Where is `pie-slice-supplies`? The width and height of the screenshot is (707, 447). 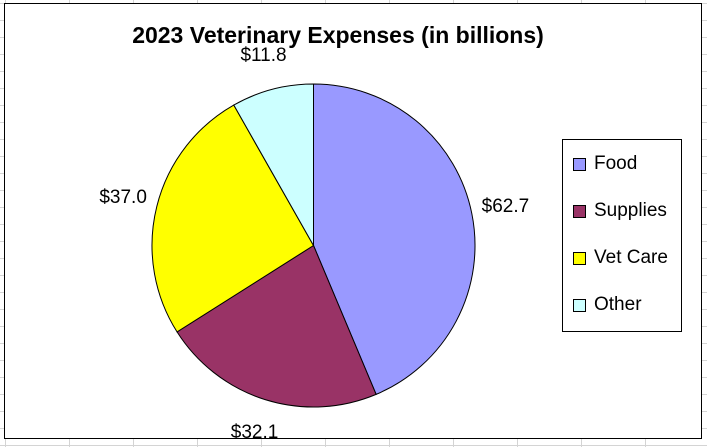 pie-slice-supplies is located at coordinates (276, 326).